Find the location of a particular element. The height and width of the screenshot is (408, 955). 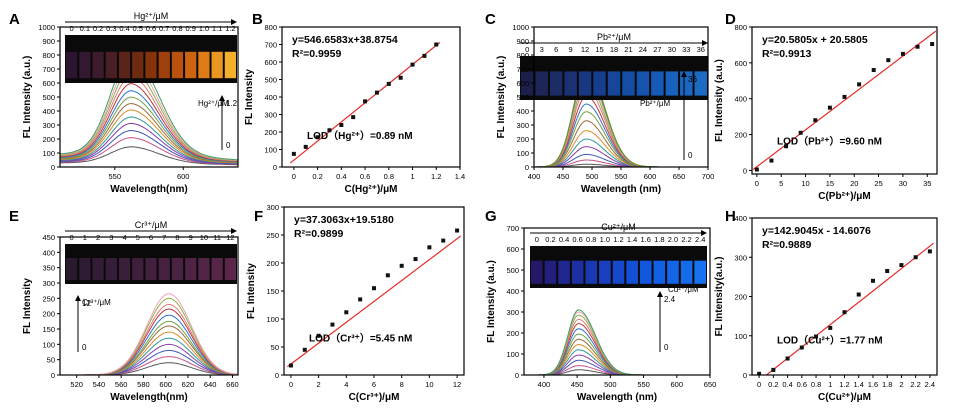

y-tick-label: 900 is located at coordinates (522, 41).